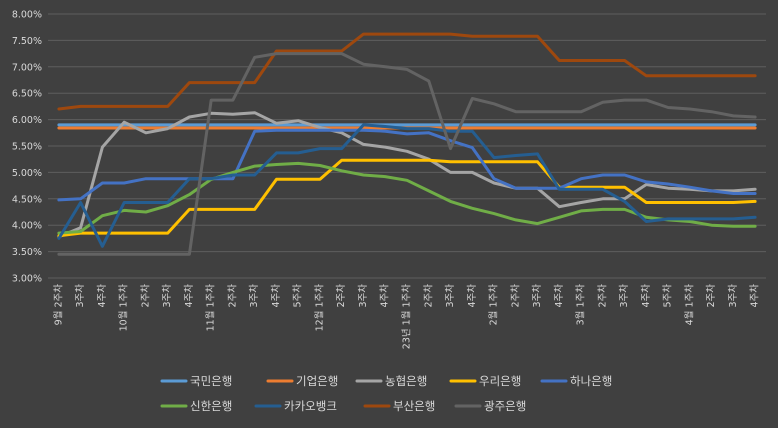  What do you see at coordinates (27, 120) in the screenshot?
I see `y-tick-label: 6.00%` at bounding box center [27, 120].